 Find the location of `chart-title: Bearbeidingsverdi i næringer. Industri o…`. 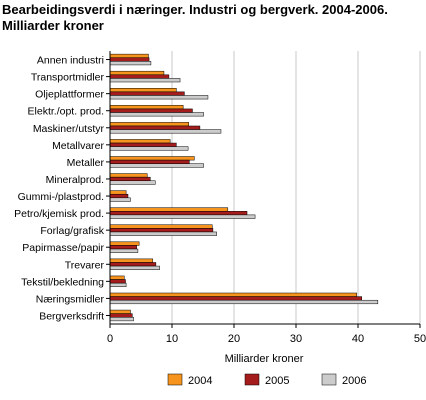

chart-title: Bearbeidingsverdi i næringer. Industri o… is located at coordinates (212, 18).